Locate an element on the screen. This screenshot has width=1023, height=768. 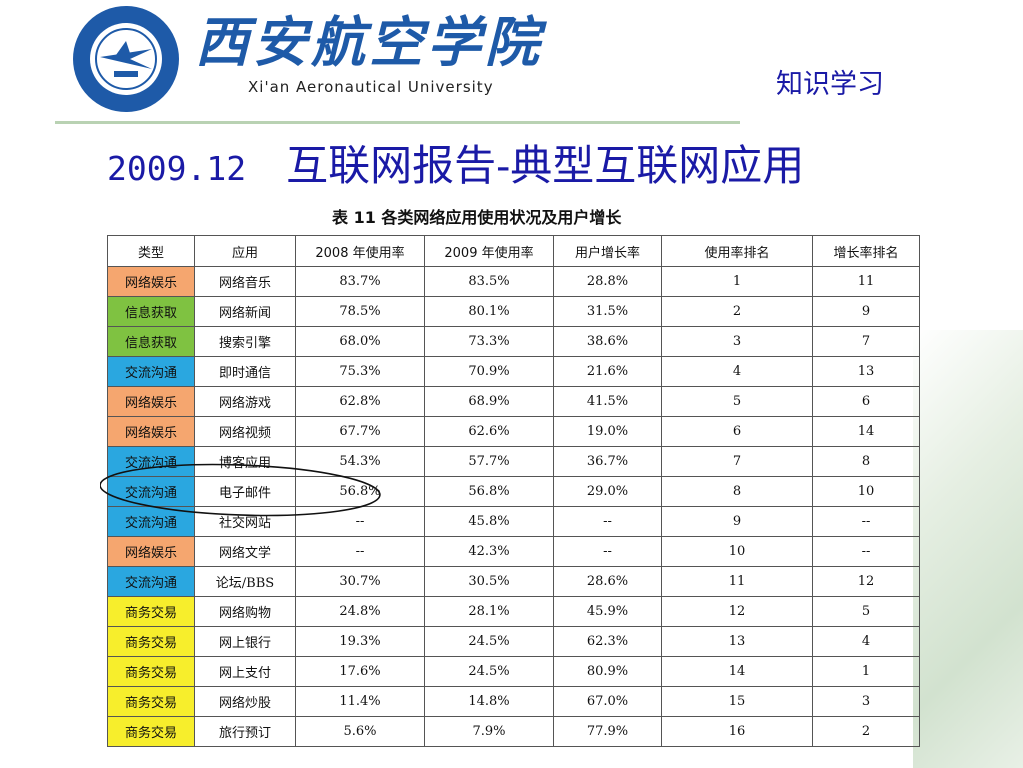
cell-usage-2008: 78.5% is located at coordinates (360, 311).